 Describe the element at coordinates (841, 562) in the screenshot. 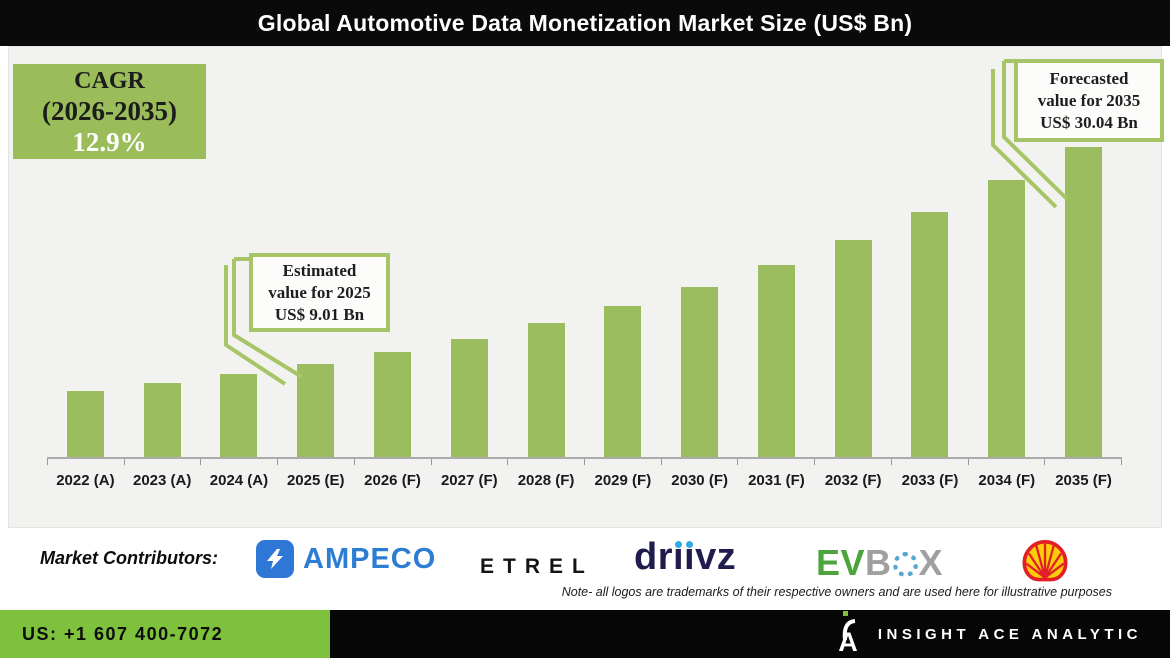

I see `evbox-text-ev: EV` at that location.